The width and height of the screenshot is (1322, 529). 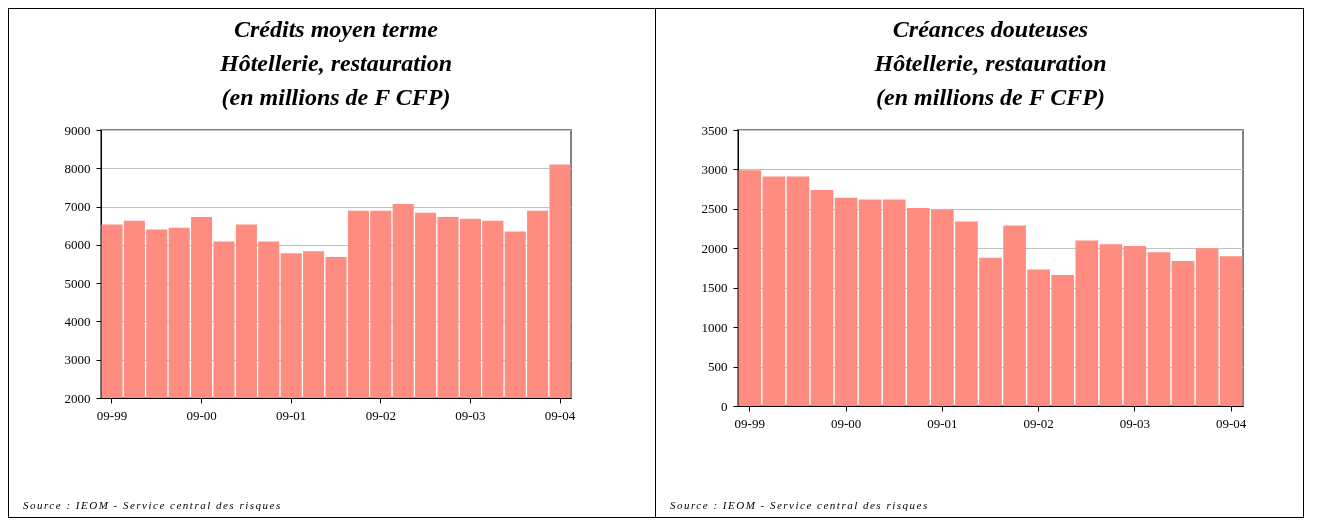 I want to click on y-tick-label: 9000, so click(x=77, y=130).